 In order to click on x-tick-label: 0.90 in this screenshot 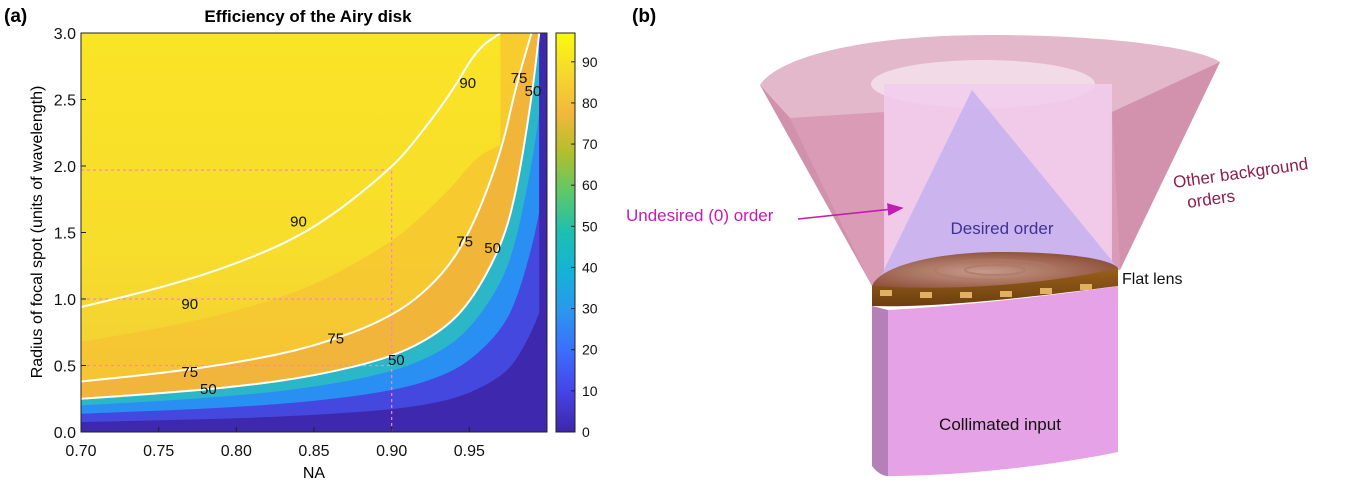, I will do `click(391, 451)`.